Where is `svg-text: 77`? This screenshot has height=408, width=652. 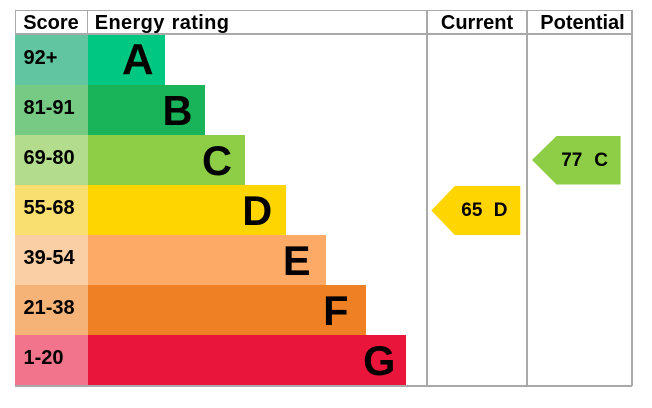
svg-text: 77 is located at coordinates (571, 160).